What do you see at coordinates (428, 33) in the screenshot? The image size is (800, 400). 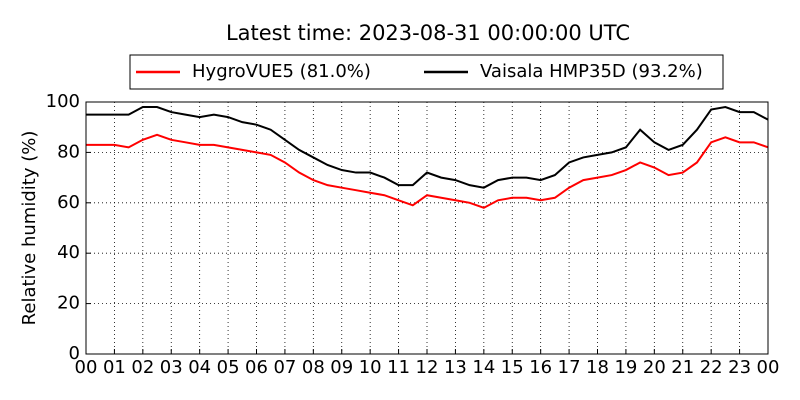 I see `chart-title: Latest time: 2023-08-31 00:00:00 UTC` at bounding box center [428, 33].